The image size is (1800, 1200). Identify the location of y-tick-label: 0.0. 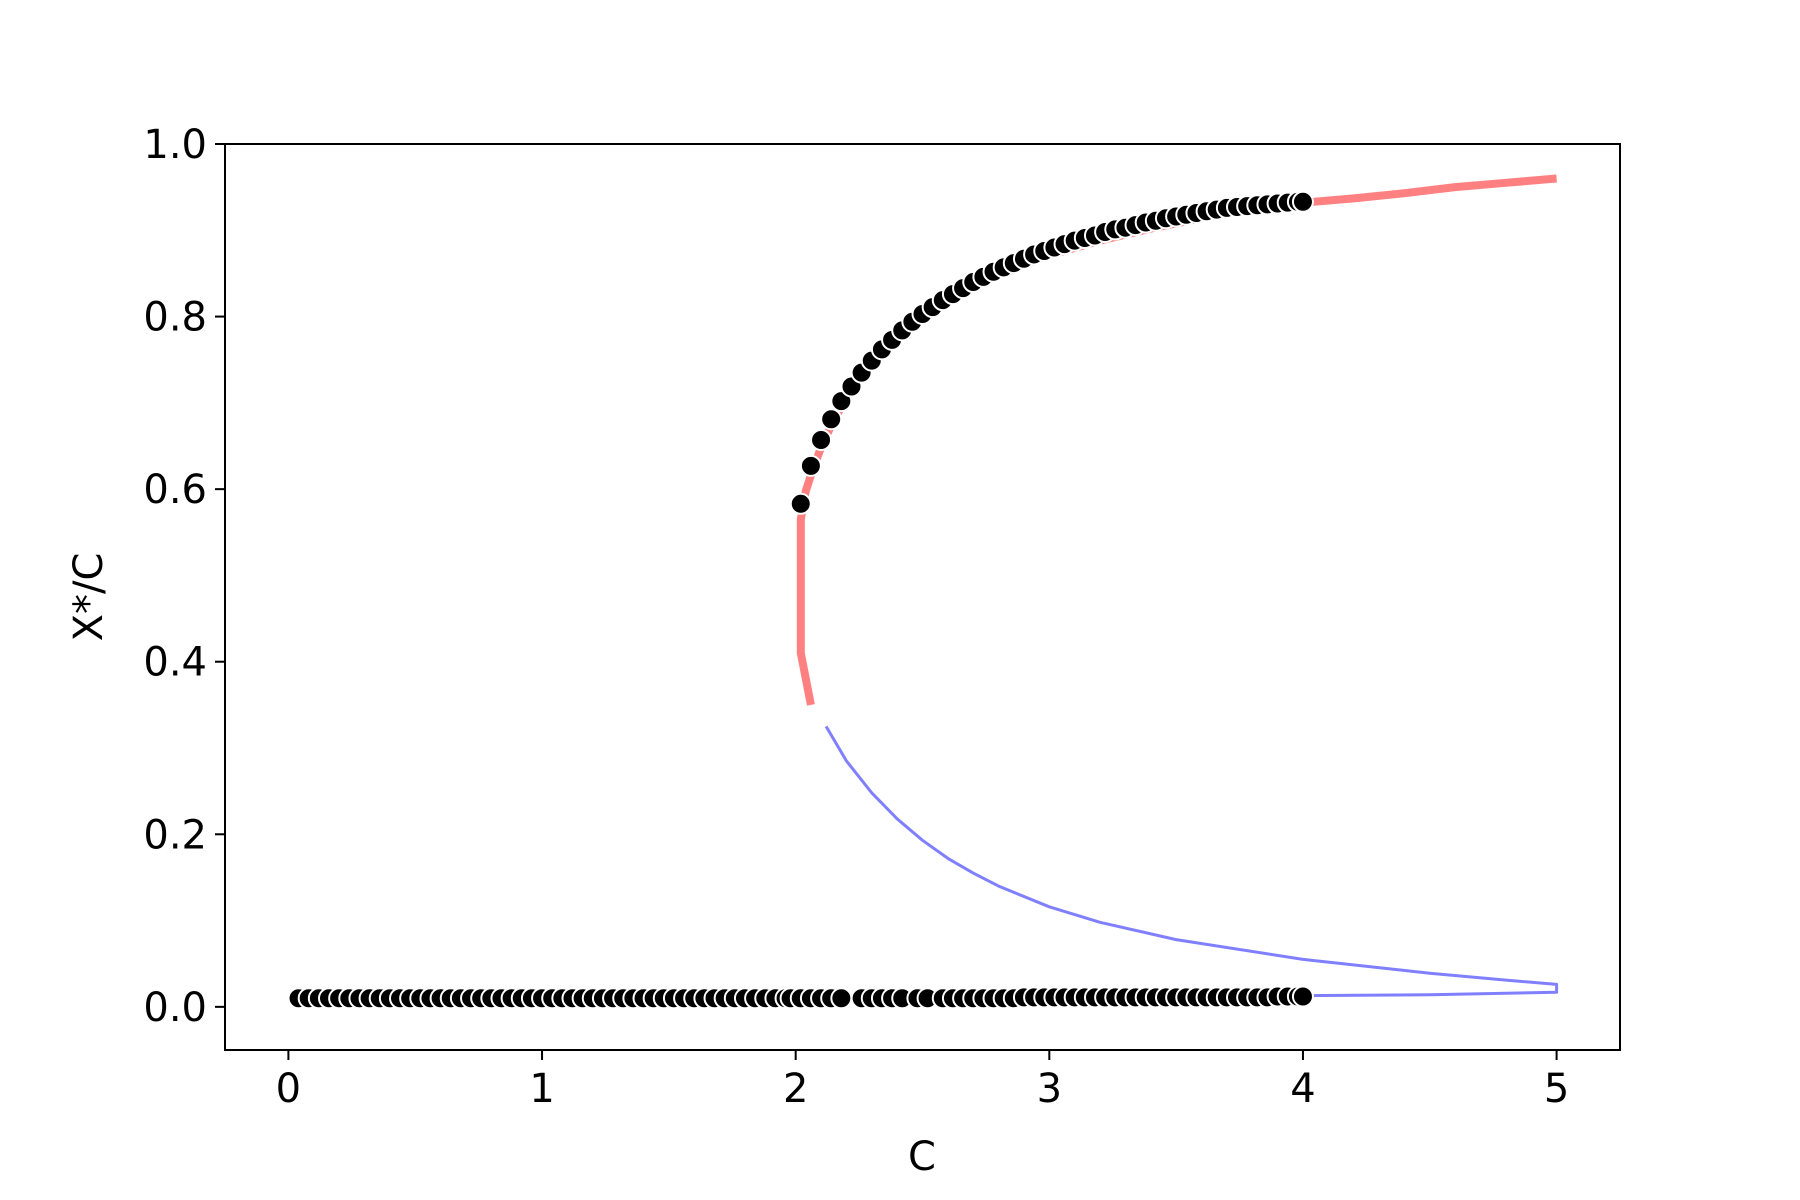
(175, 1008).